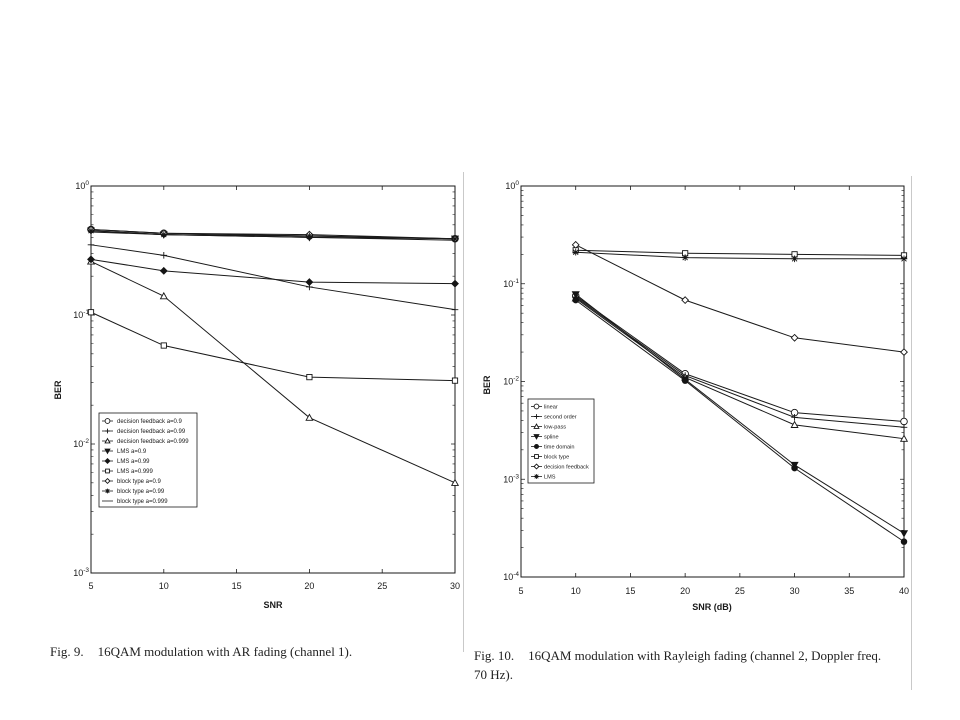 Image resolution: width=960 pixels, height=720 pixels. Describe the element at coordinates (153, 442) in the screenshot. I see `legend-label: decision feedback a=0.999` at that location.